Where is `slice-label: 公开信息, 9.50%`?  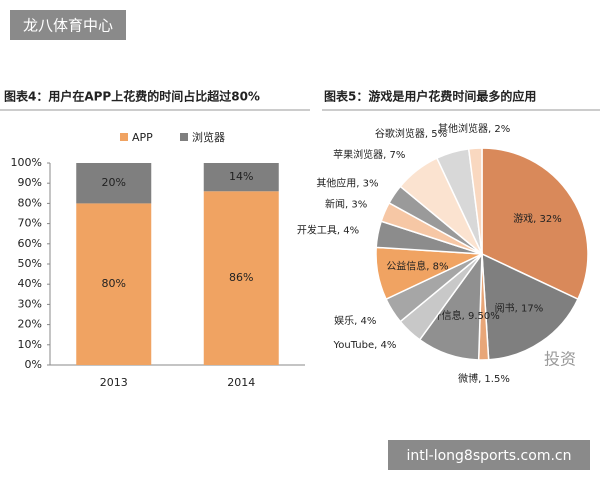 slice-label: 公开信息, 9.50% is located at coordinates (461, 315).